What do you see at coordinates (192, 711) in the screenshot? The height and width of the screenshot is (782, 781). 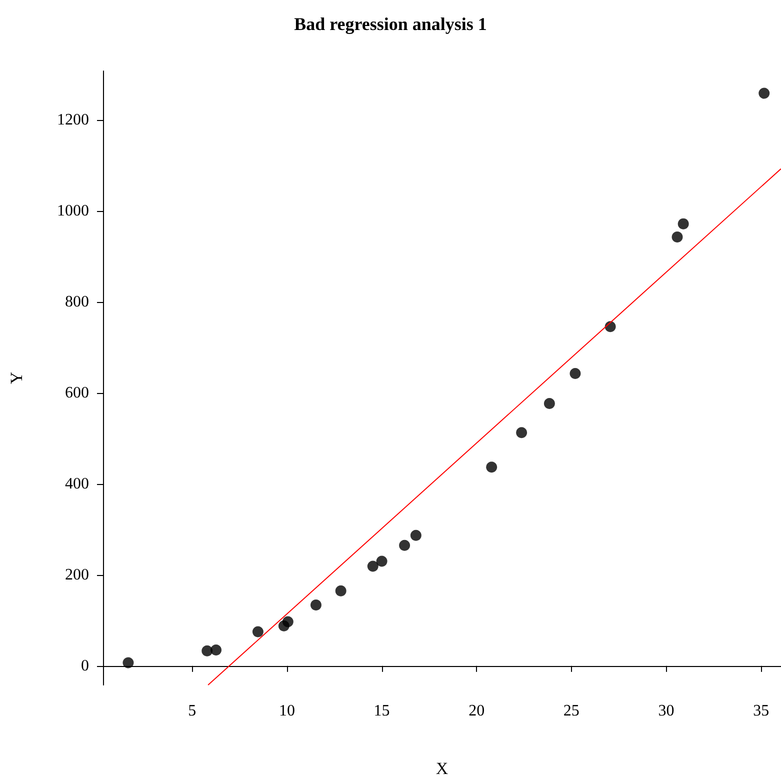 I see `x-tick-label: 5` at bounding box center [192, 711].